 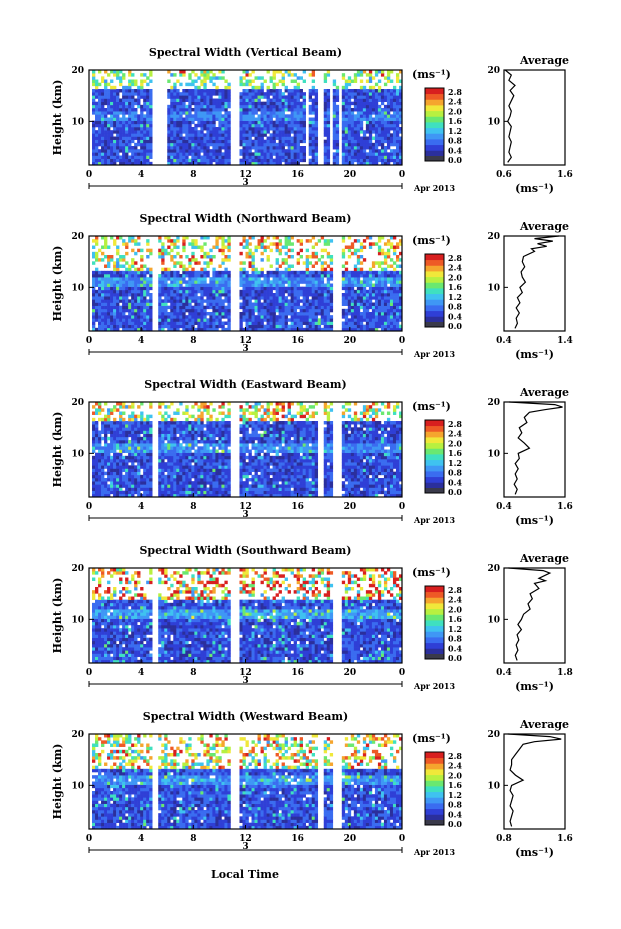 What do you see at coordinates (245, 384) in the screenshot?
I see `panel-title: Spectral Width (Eastward Beam)` at bounding box center [245, 384].